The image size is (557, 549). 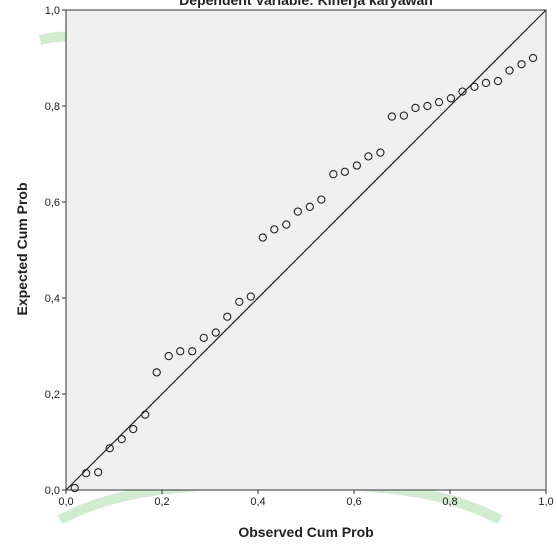 What do you see at coordinates (306, 532) in the screenshot?
I see `x-axis-label: Observed Cum Prob` at bounding box center [306, 532].